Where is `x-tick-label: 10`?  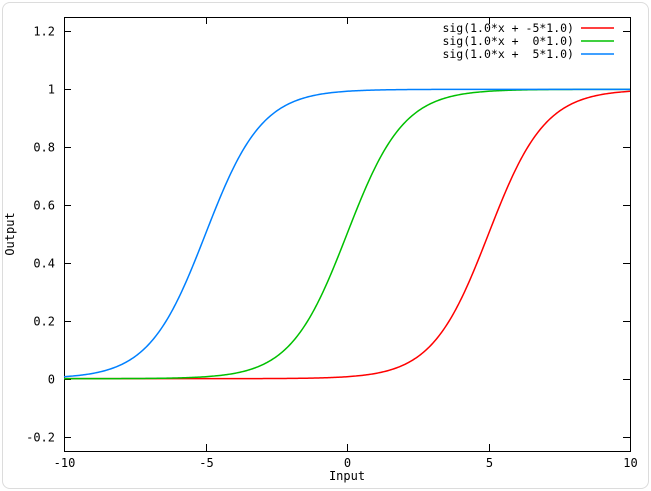
x-tick-label: 10 is located at coordinates (630, 463).